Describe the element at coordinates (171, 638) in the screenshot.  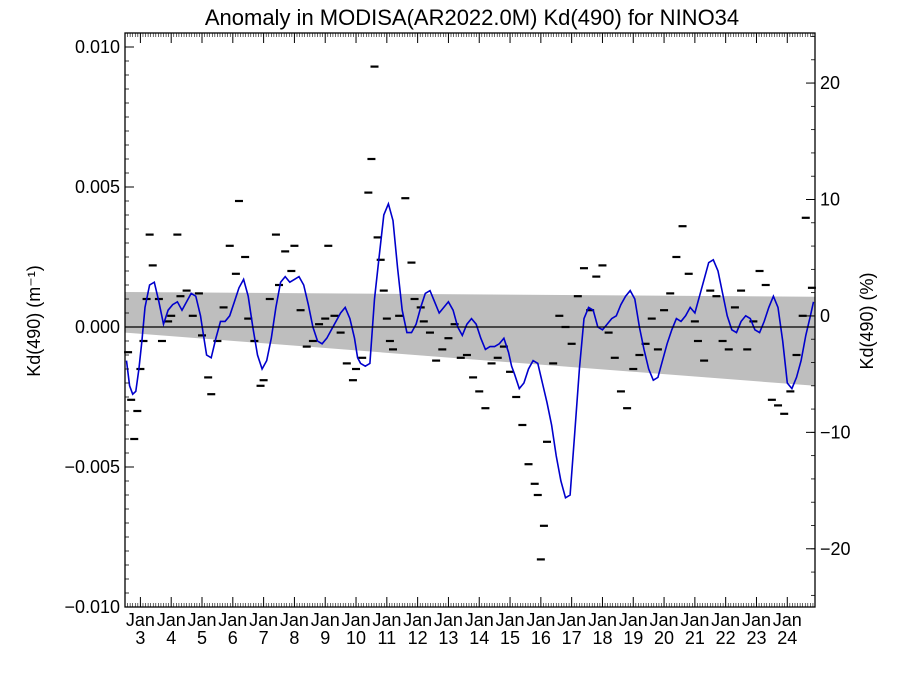
I see `x-tick-label-year: 4` at that location.